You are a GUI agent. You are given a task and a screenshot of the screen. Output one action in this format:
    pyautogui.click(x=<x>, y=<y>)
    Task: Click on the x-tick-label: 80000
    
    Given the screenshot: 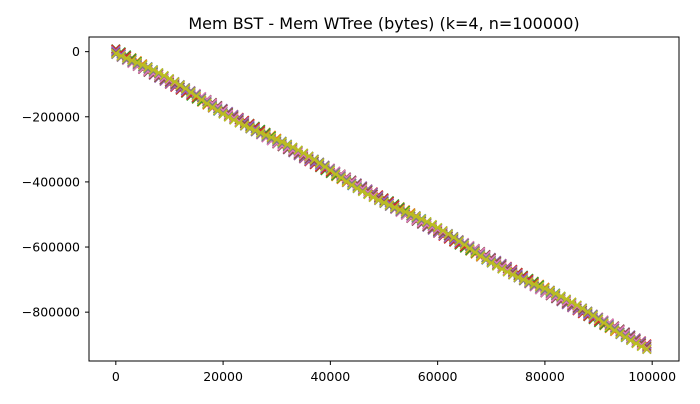 What is the action you would take?
    pyautogui.click(x=545, y=376)
    